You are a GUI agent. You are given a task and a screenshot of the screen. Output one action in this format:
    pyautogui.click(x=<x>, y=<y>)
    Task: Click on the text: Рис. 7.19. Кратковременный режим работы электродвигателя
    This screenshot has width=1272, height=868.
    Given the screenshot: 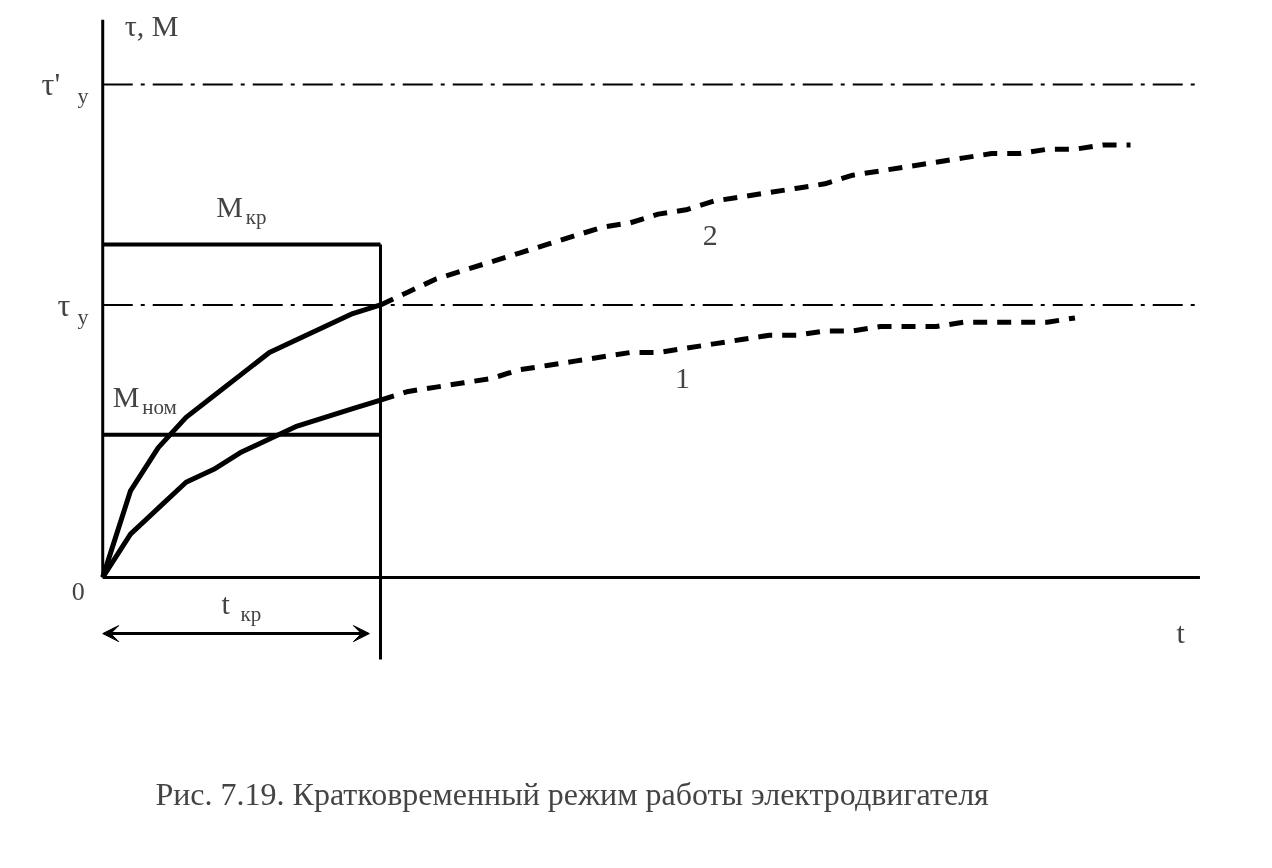 What is the action you would take?
    pyautogui.click(x=572, y=793)
    